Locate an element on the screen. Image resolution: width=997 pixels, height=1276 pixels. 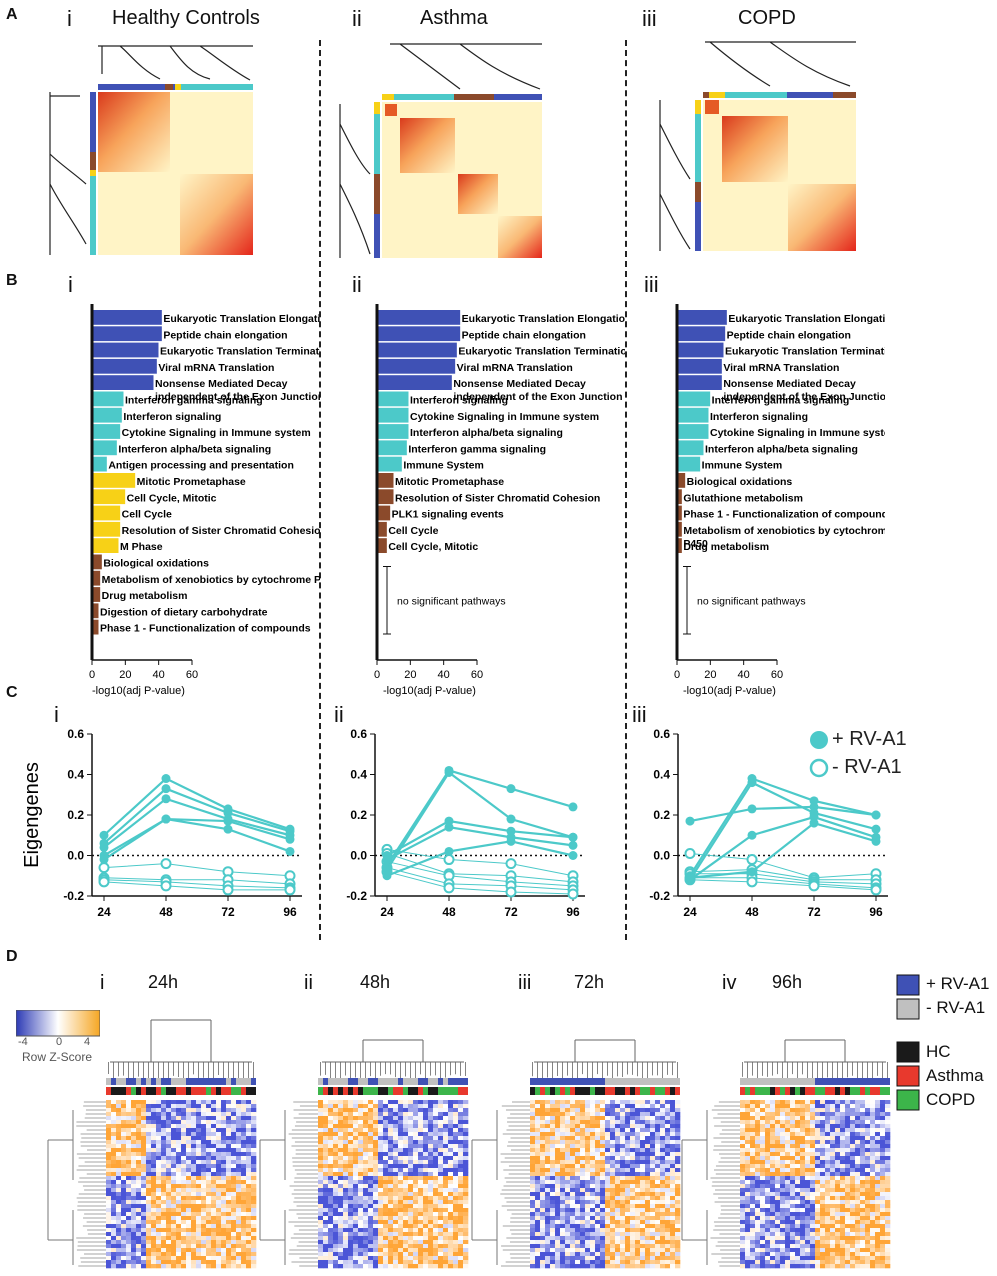
bar-label: Eukaryotic Translation Termination is located at coordinates (805, 352).